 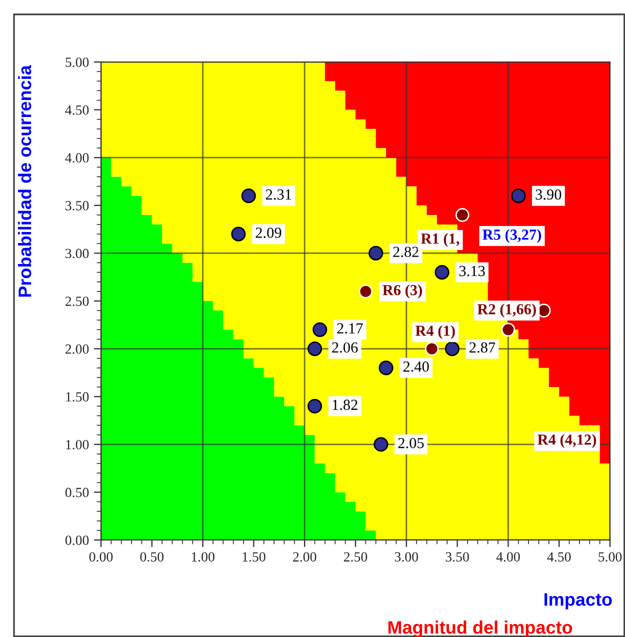 What do you see at coordinates (411, 443) in the screenshot?
I see `annotation: 2.05` at bounding box center [411, 443].